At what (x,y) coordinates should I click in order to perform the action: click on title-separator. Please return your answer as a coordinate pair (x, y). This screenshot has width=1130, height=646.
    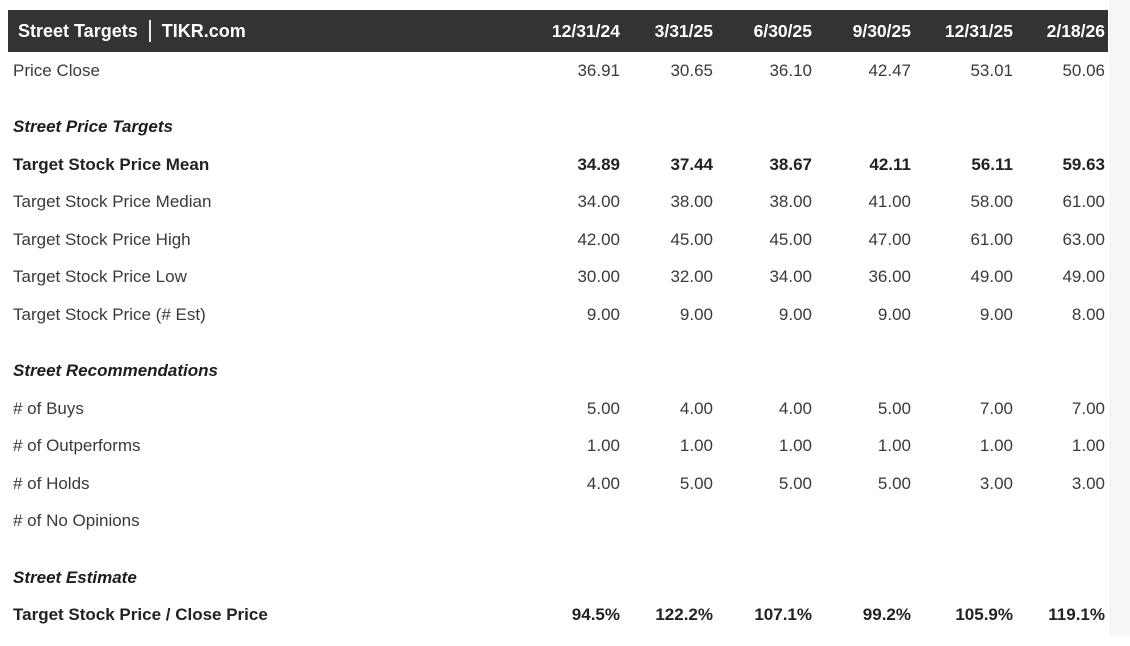
    Looking at the image, I should click on (149, 31).